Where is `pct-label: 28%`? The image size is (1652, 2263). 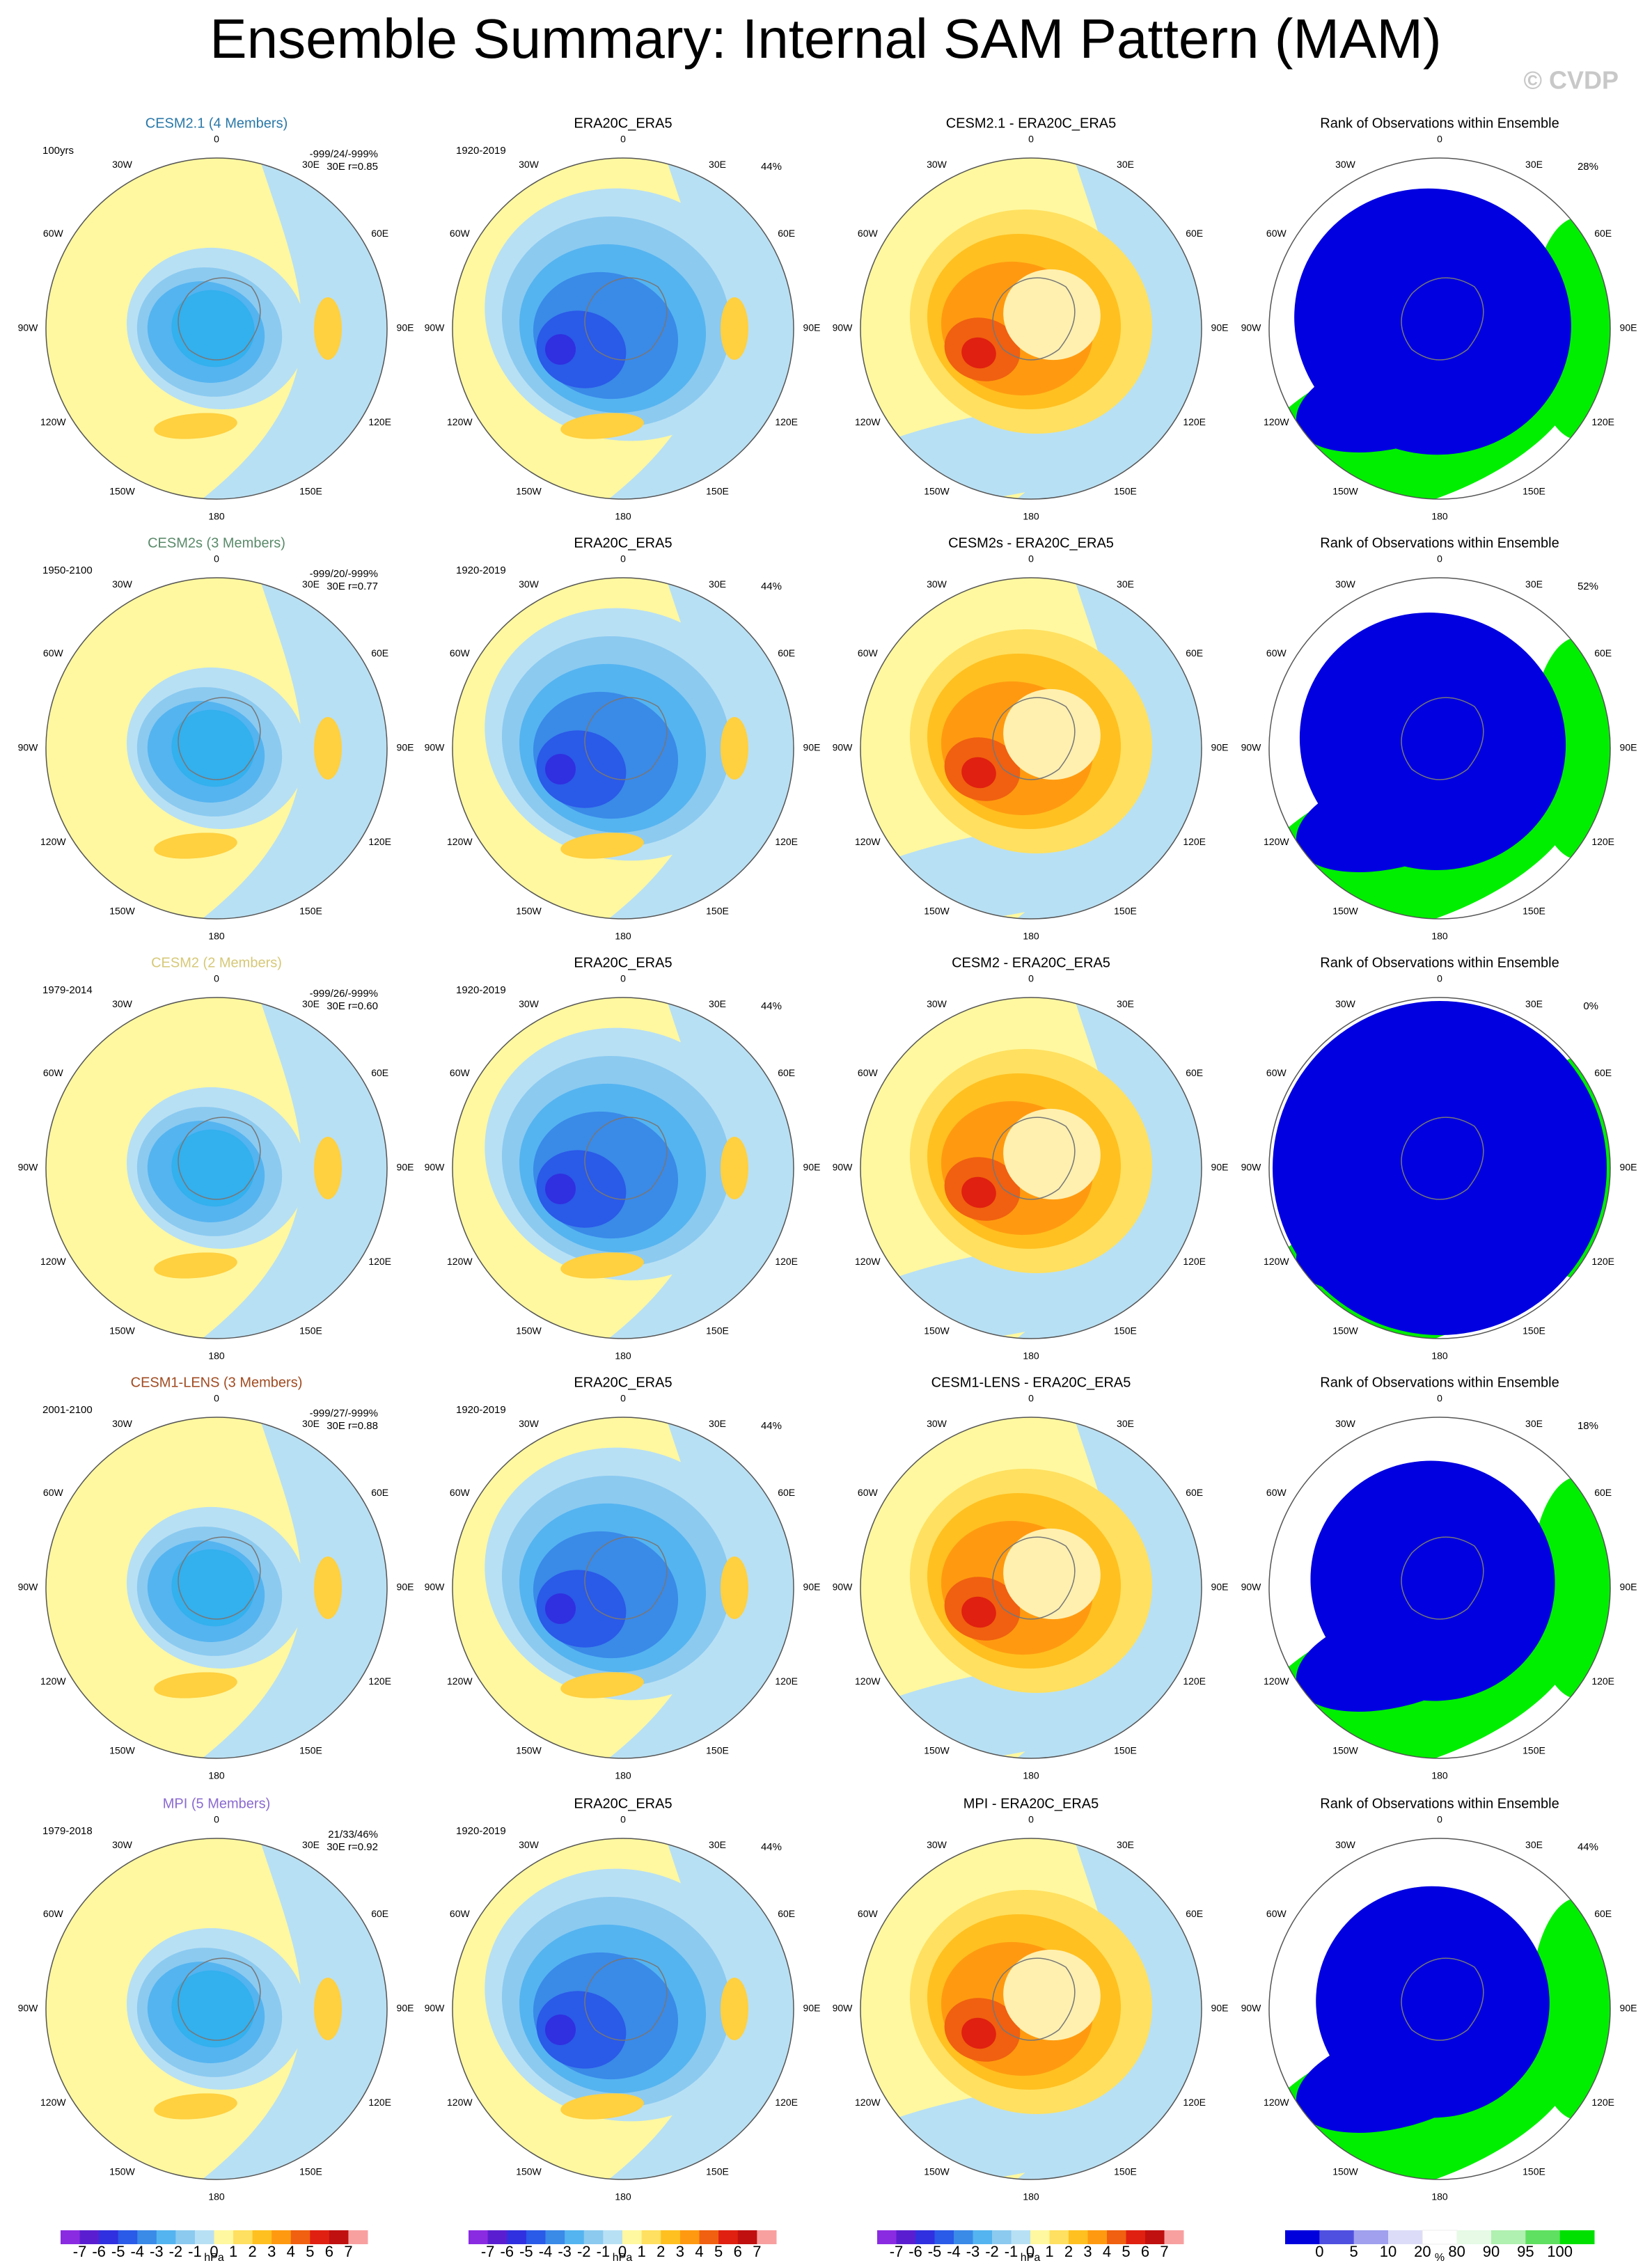 pct-label: 28% is located at coordinates (1588, 167).